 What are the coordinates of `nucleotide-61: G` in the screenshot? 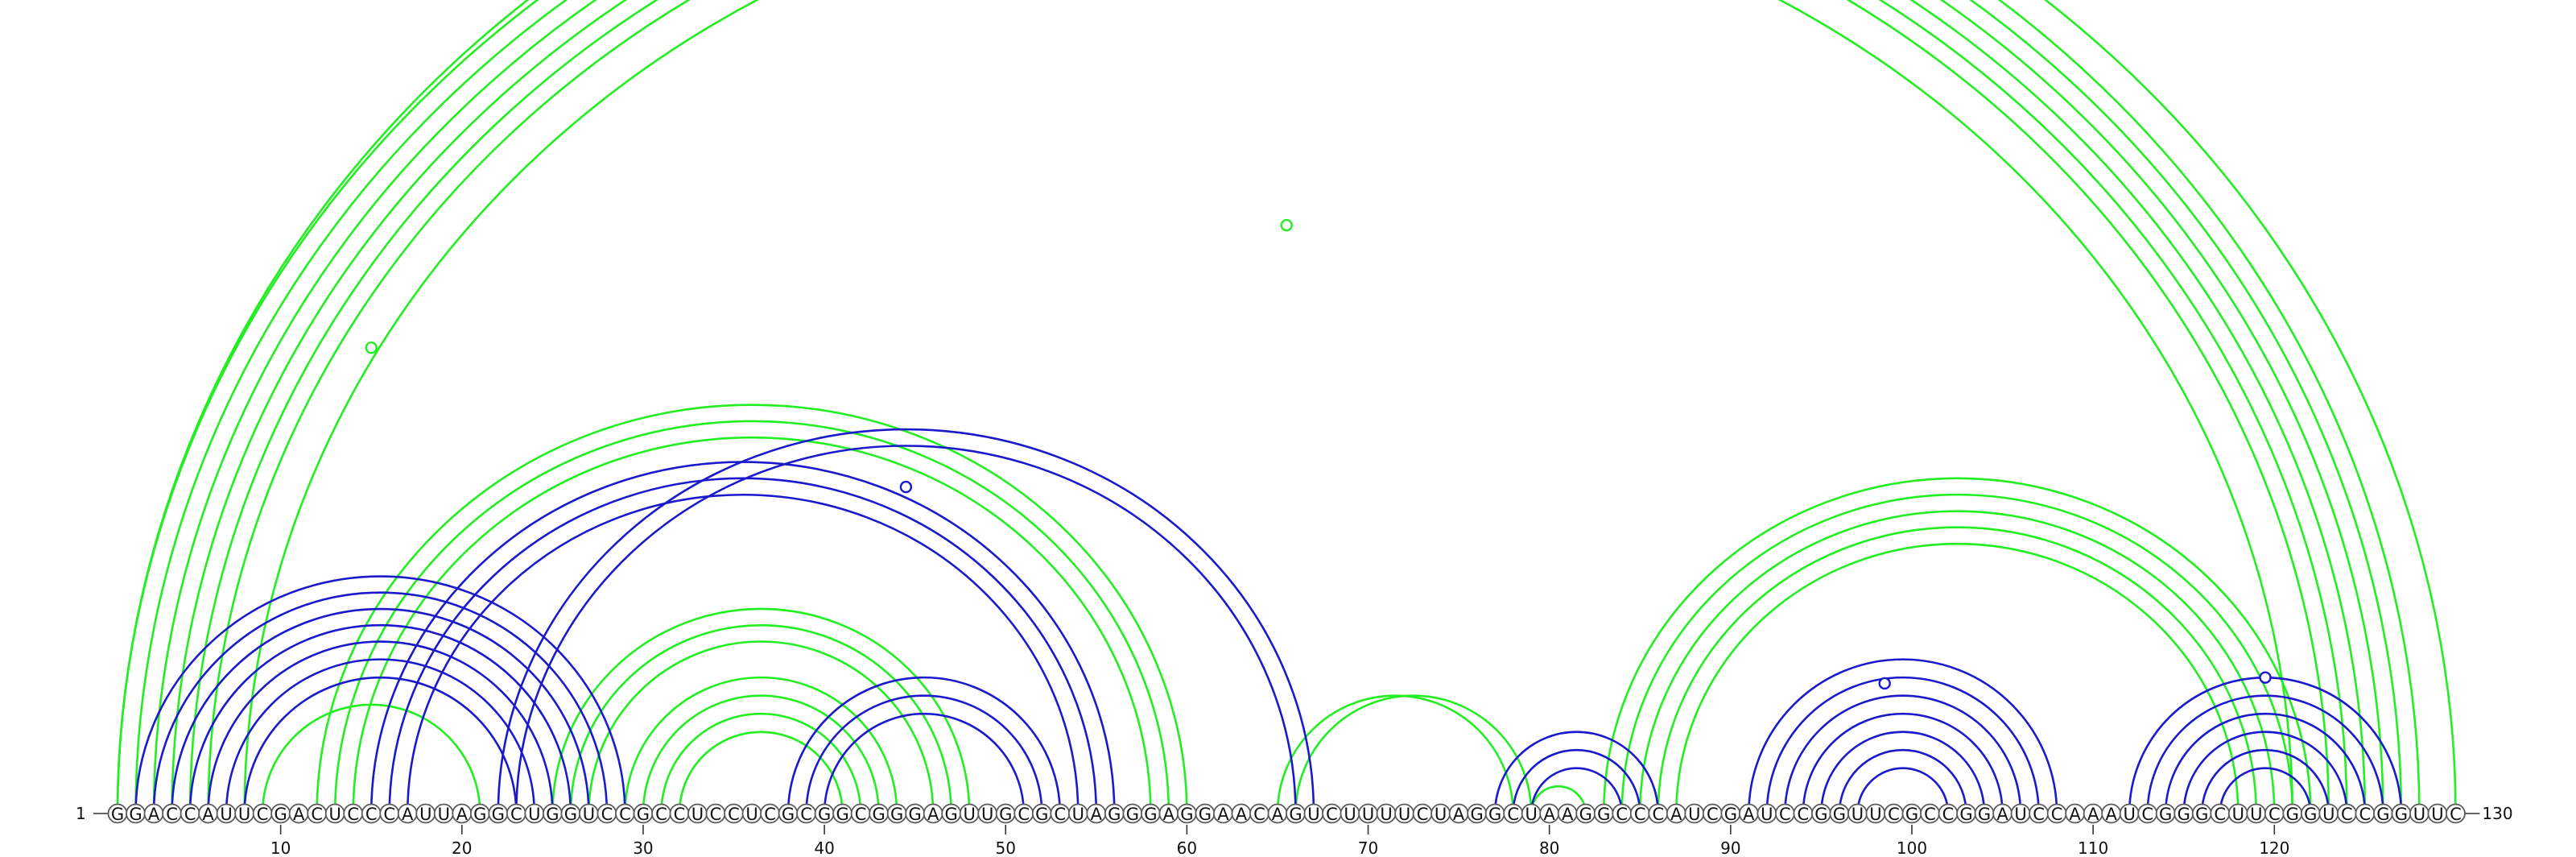 It's located at (1205, 813).